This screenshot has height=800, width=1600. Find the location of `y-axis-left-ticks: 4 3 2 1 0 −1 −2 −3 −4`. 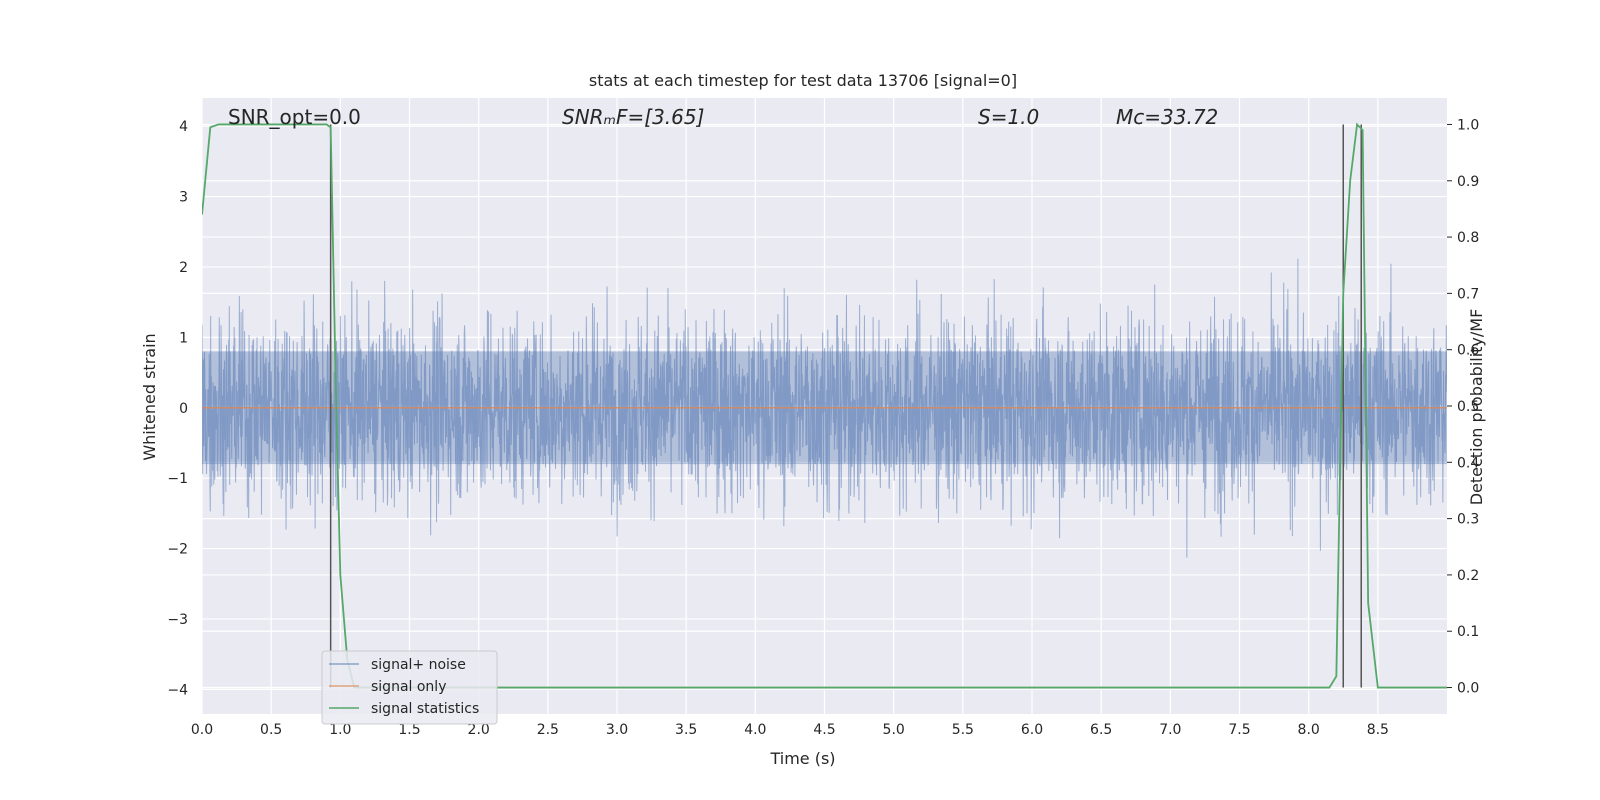

y-axis-left-ticks: 4 3 2 1 0 −1 −2 −3 −4 is located at coordinates (177, 408).